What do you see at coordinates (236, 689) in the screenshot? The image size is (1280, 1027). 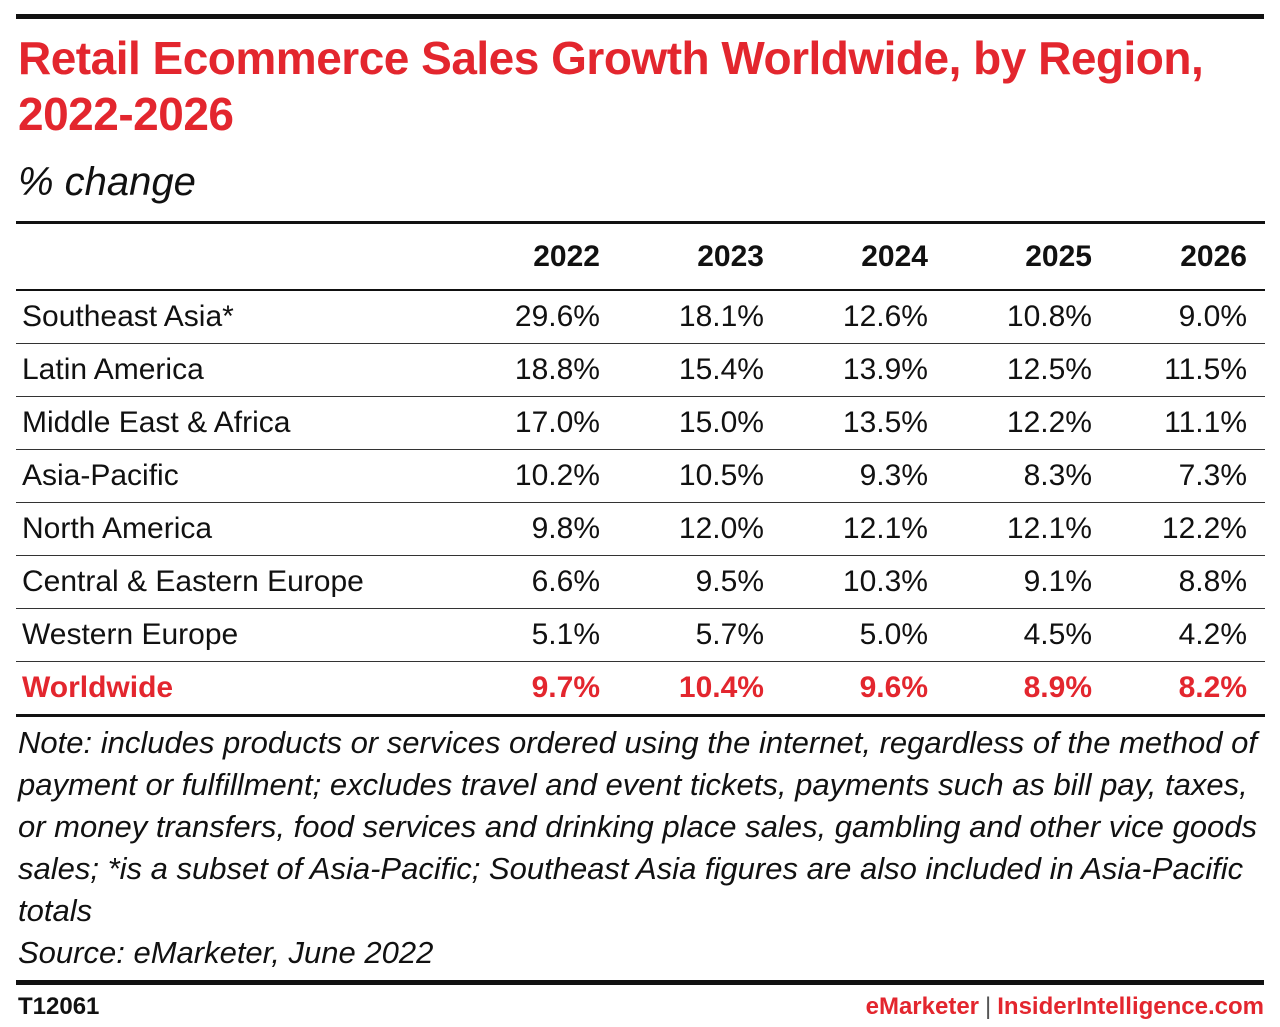 I see `row-label: Worldwide` at bounding box center [236, 689].